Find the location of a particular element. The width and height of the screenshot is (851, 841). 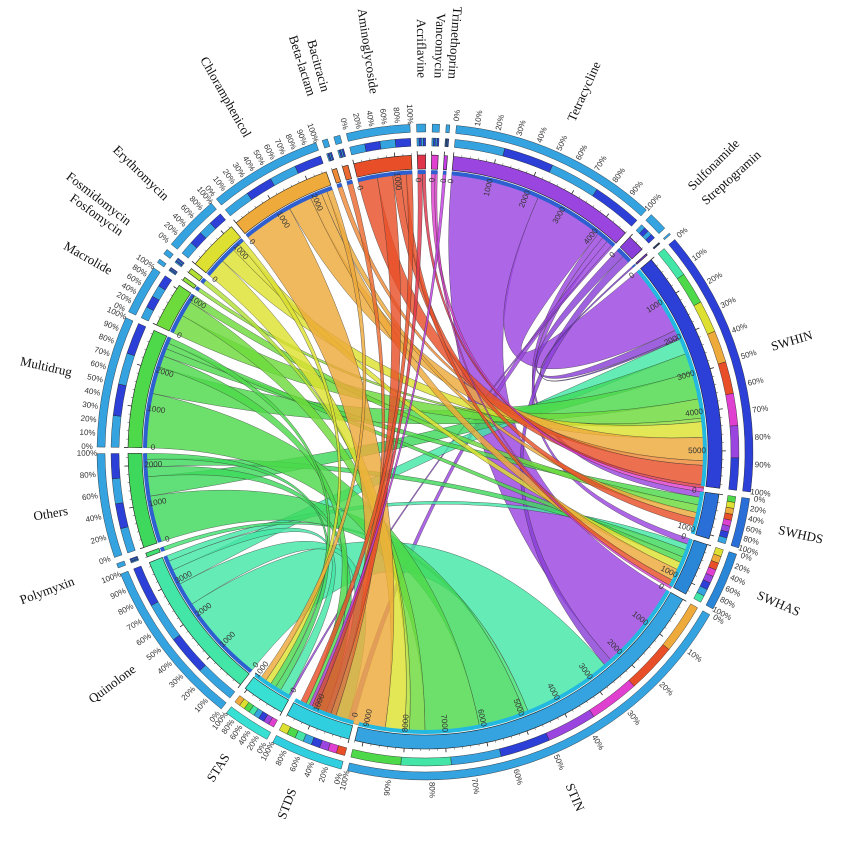

arc-streptogramin is located at coordinates (641, 259).